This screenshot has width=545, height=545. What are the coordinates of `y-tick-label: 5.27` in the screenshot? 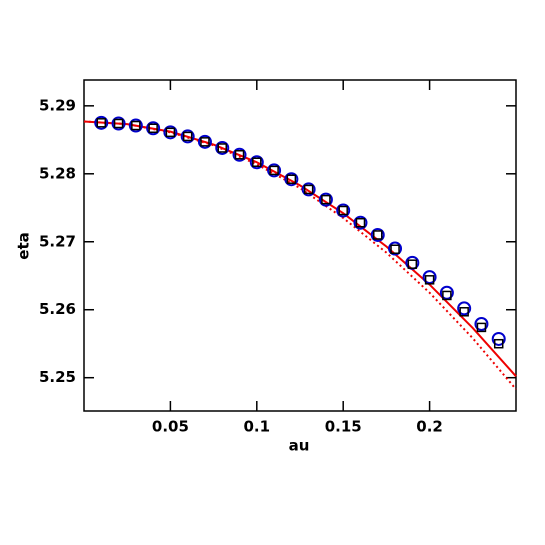 It's located at (57, 241).